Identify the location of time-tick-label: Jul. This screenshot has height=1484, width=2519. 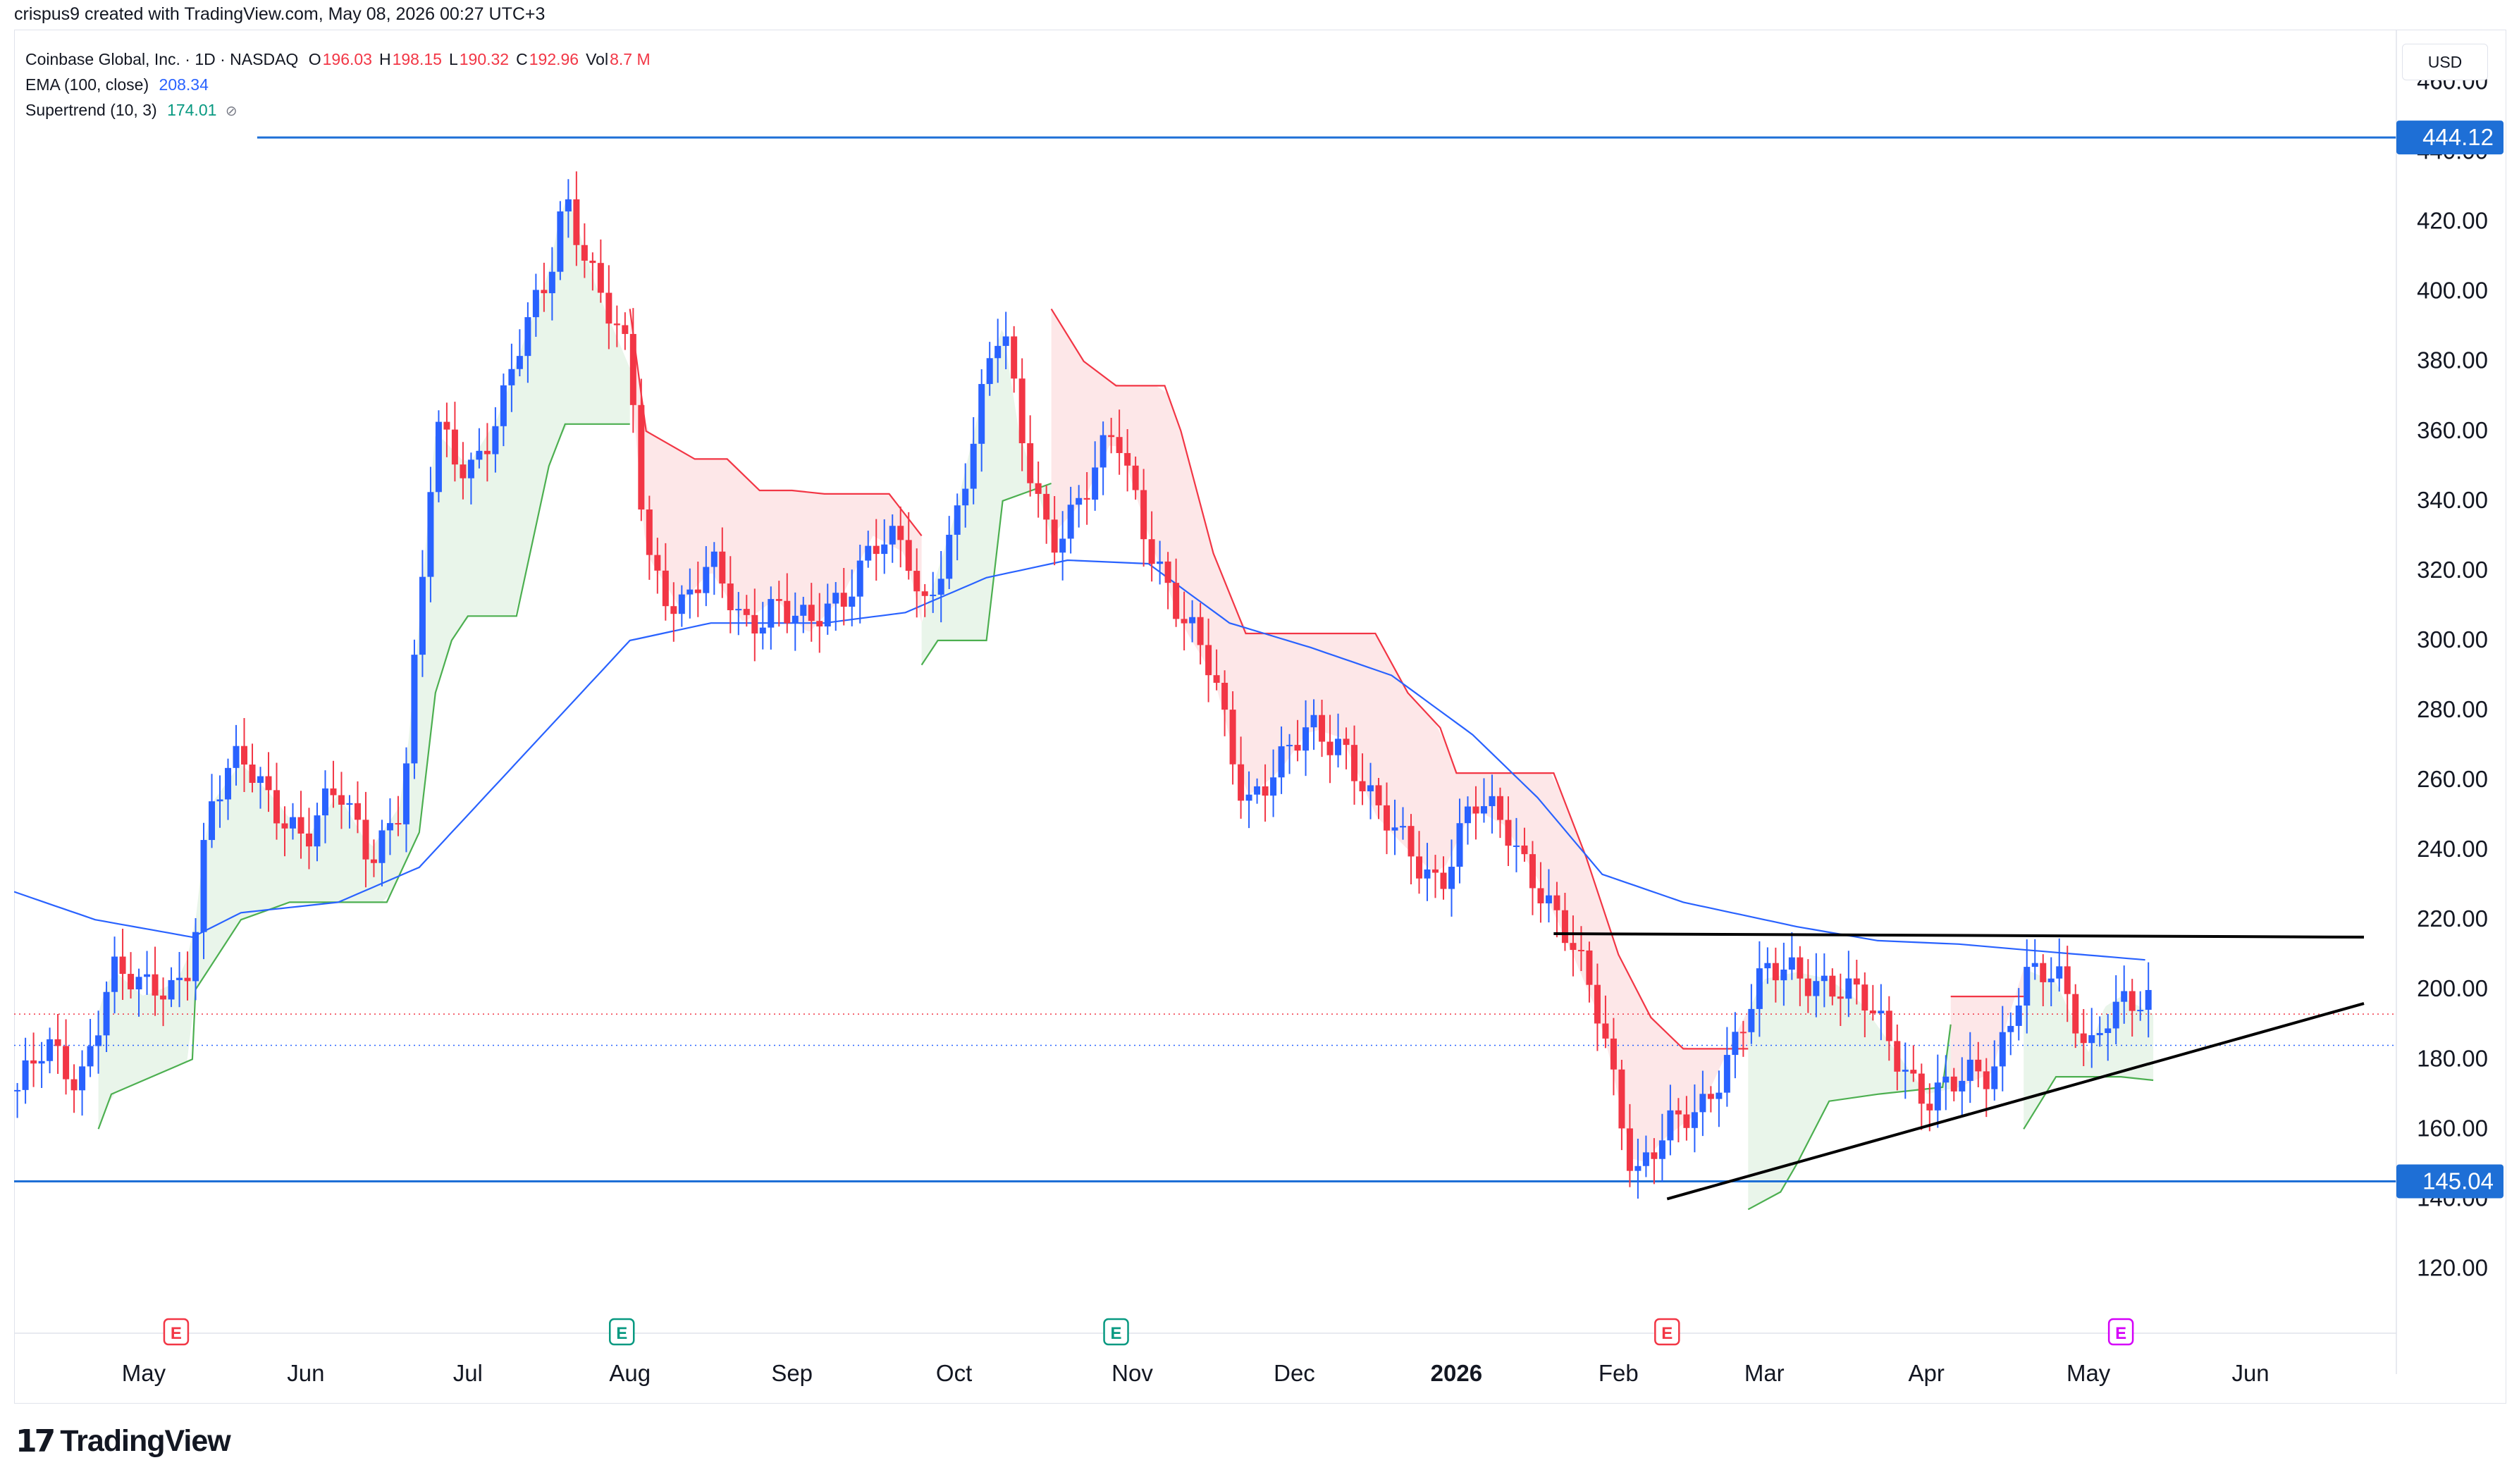
(468, 1373).